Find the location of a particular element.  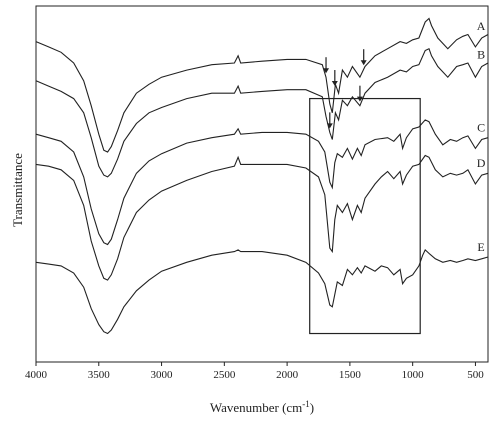

x-axis-ticks: 4000 3500 3000 2500 2000 1500 1000 500 is located at coordinates (254, 371).